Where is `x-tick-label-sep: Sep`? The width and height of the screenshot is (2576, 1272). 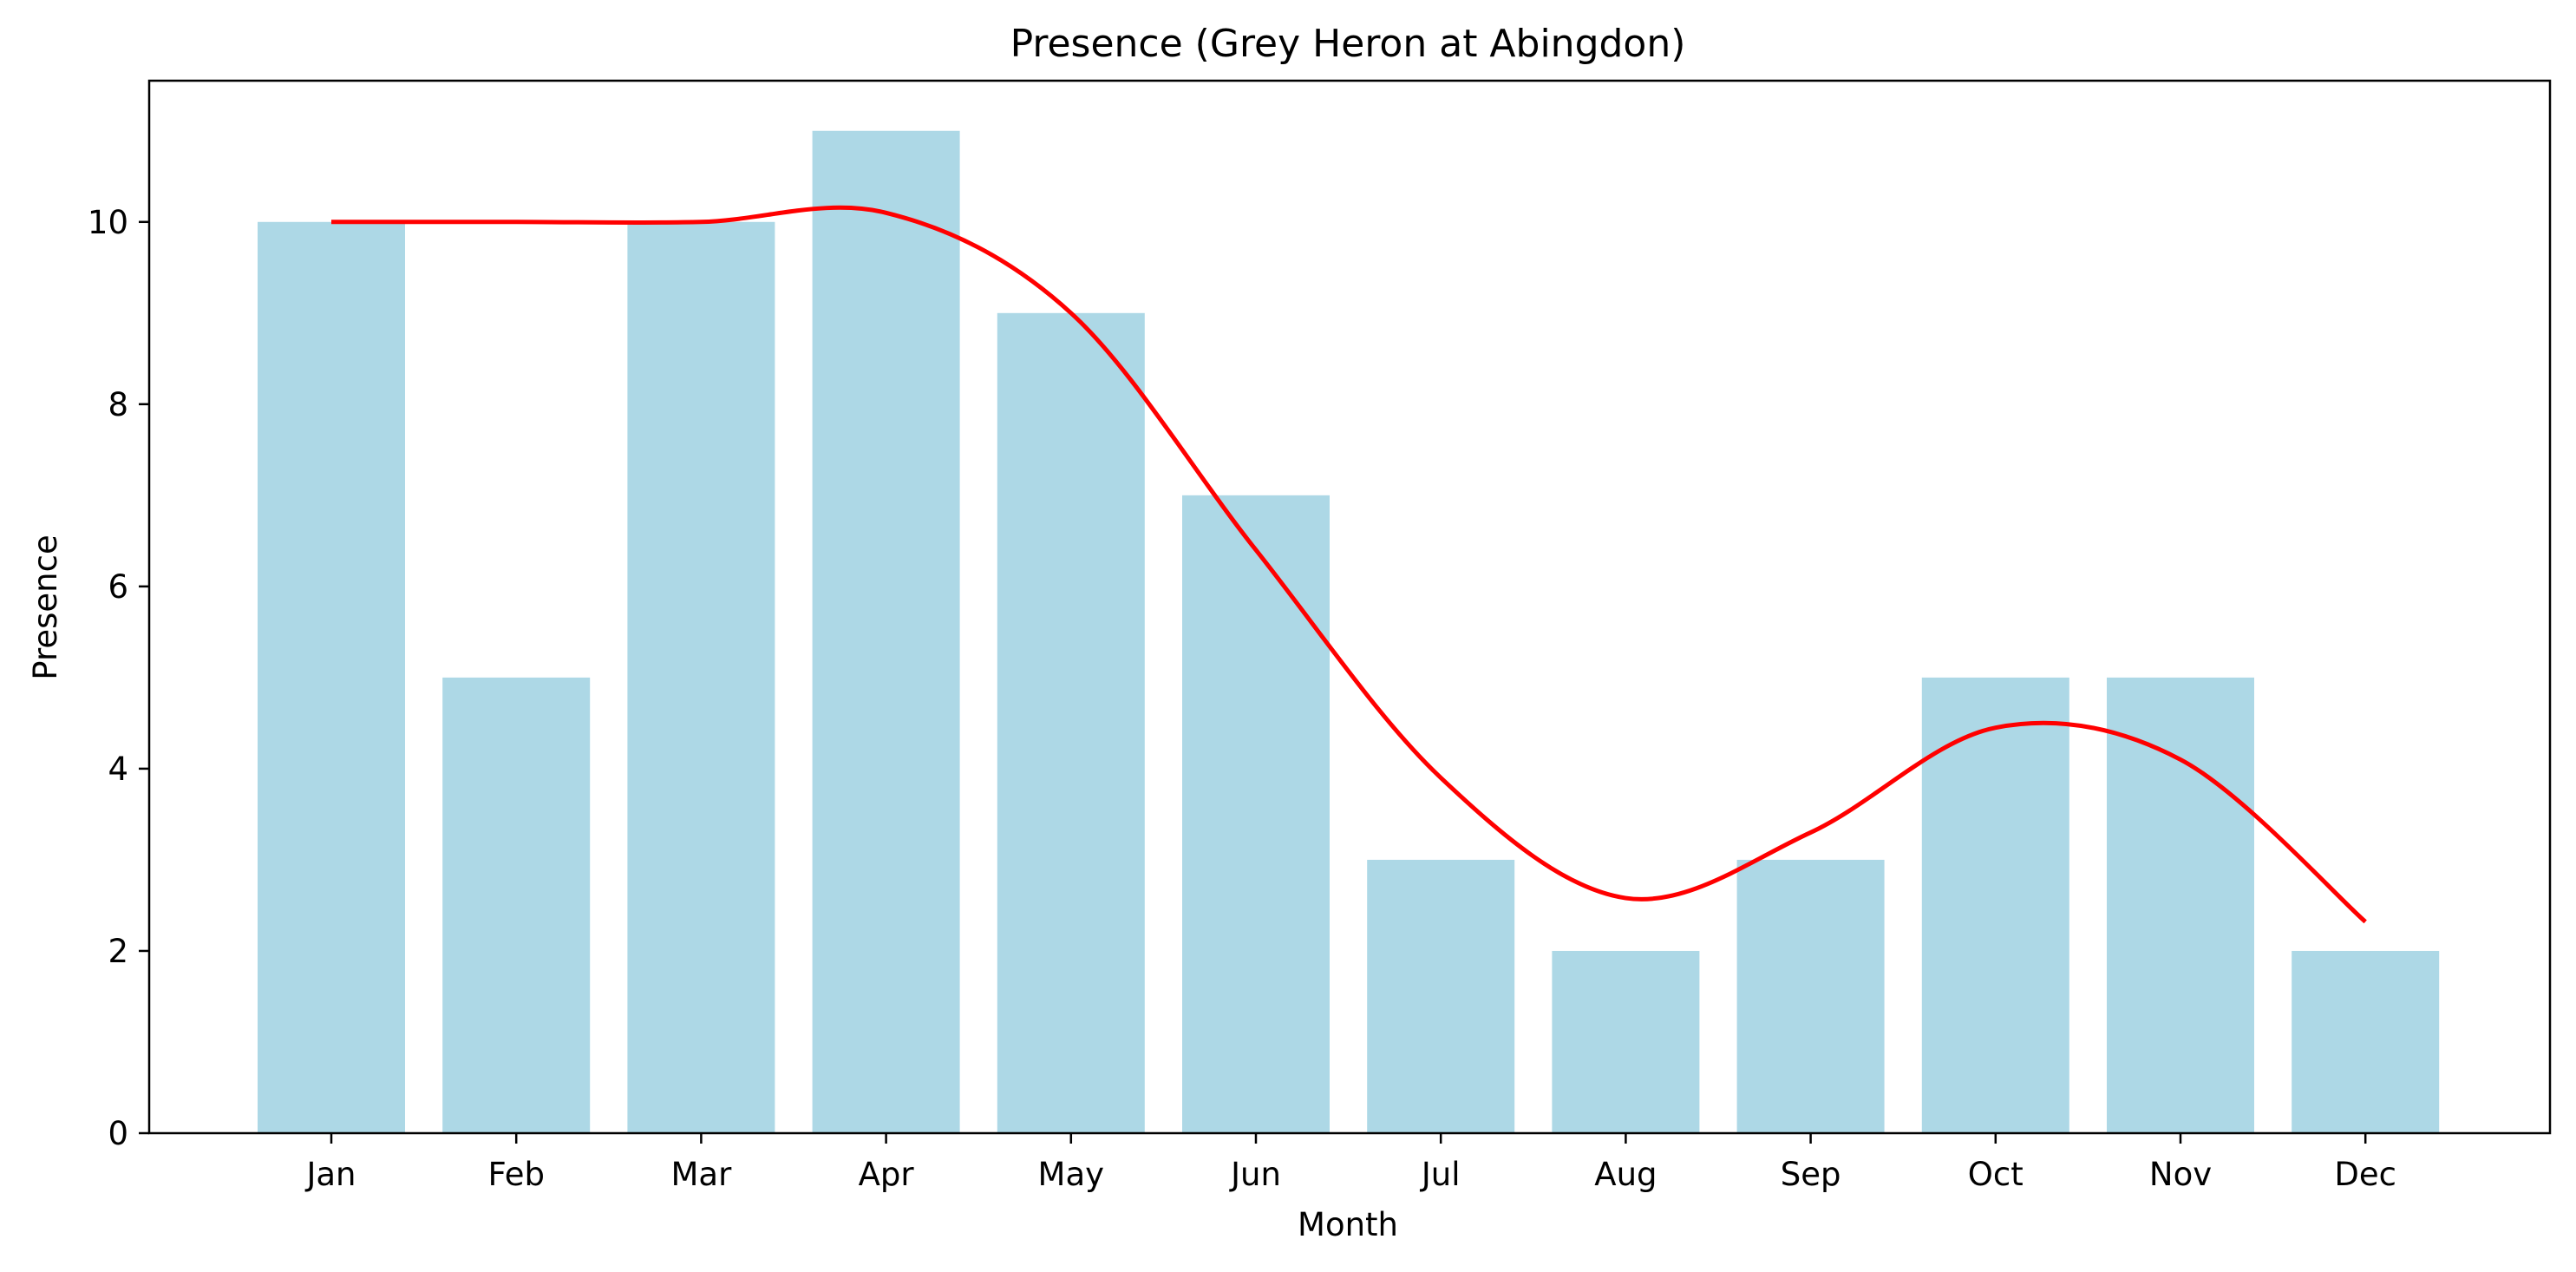
x-tick-label-sep: Sep is located at coordinates (1811, 1174).